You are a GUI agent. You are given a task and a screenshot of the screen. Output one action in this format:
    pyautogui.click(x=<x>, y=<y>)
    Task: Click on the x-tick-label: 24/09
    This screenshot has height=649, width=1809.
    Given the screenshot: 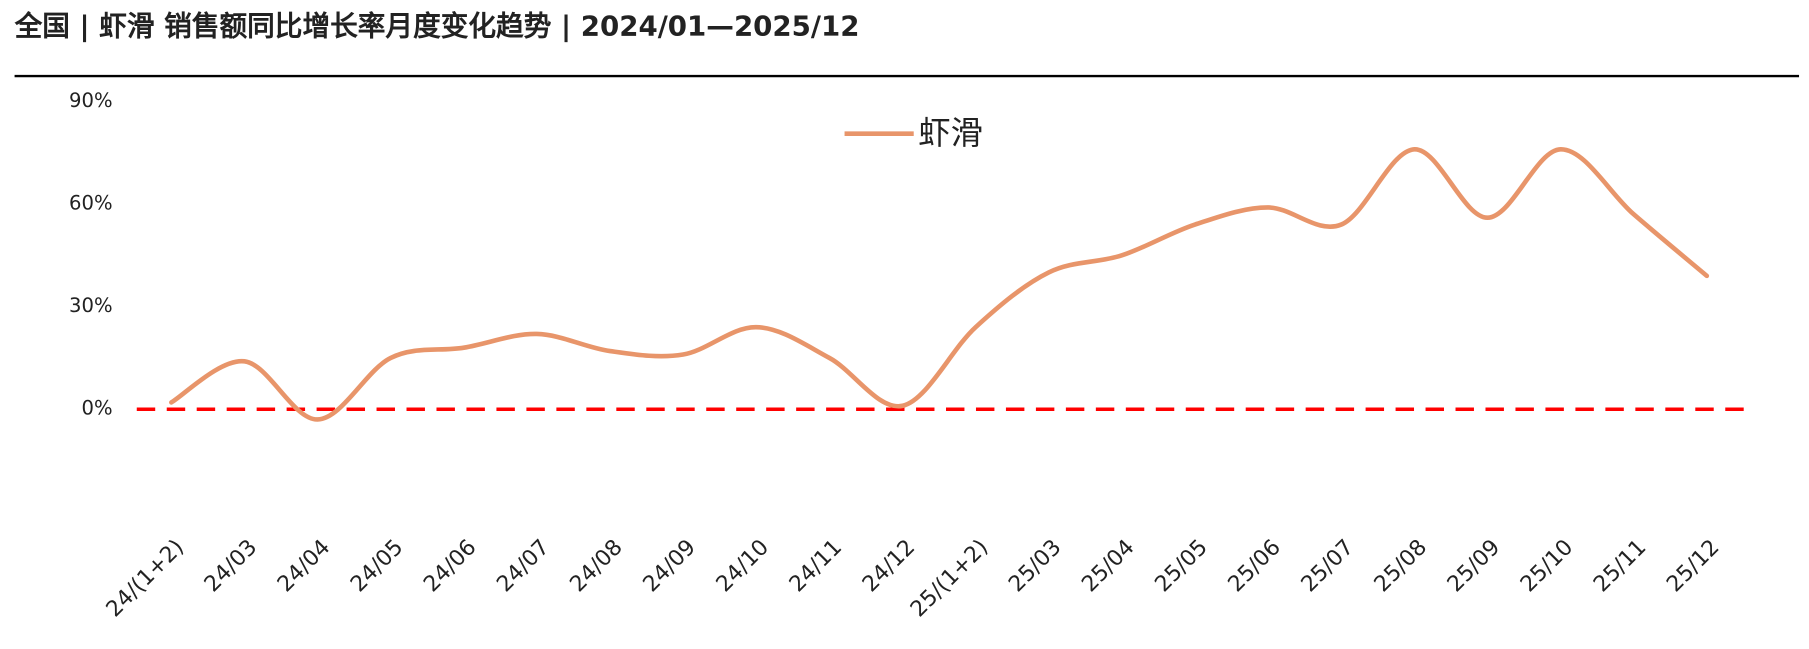 What is the action you would take?
    pyautogui.click(x=670, y=566)
    